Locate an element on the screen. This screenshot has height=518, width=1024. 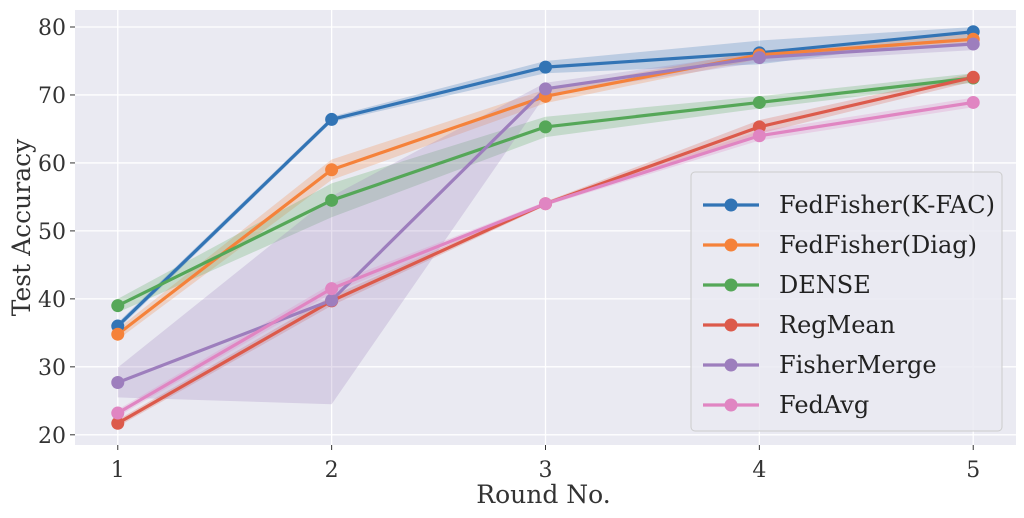
y-tick-label: 40 is located at coordinates (52, 300).